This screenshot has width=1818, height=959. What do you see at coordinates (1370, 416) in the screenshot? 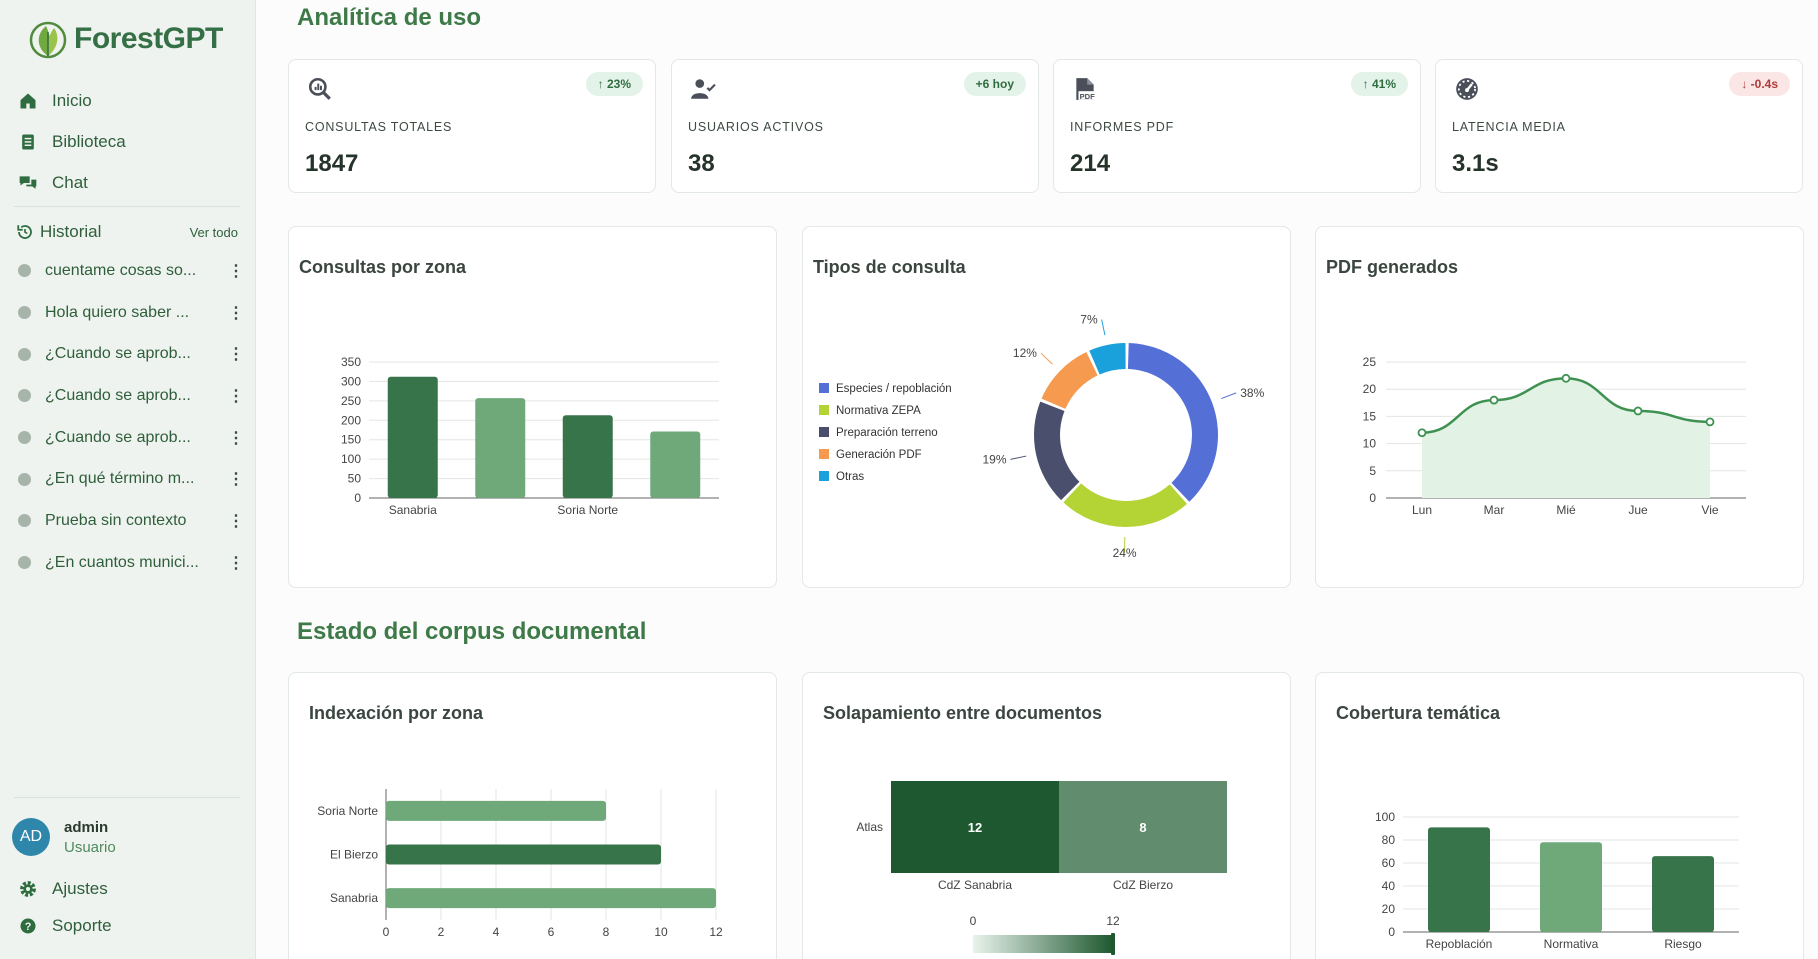
I see `y-tick-label: 15` at bounding box center [1370, 416].